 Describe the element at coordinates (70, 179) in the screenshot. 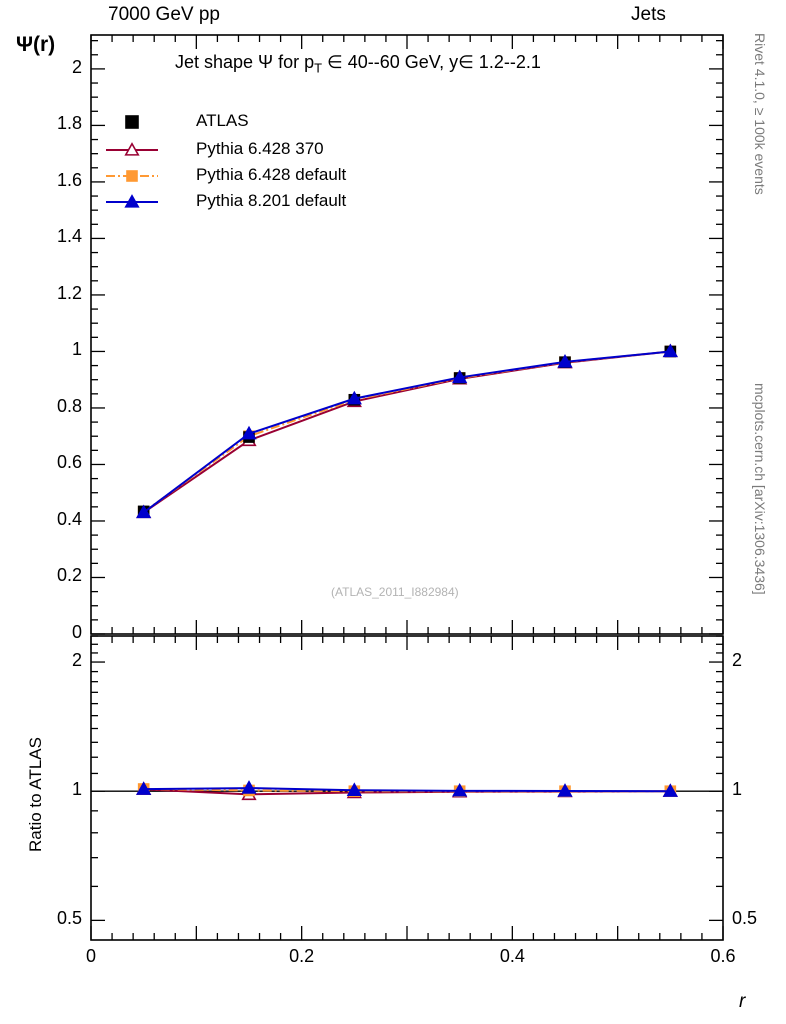

I see `main-y-tick-label: 1.6` at that location.